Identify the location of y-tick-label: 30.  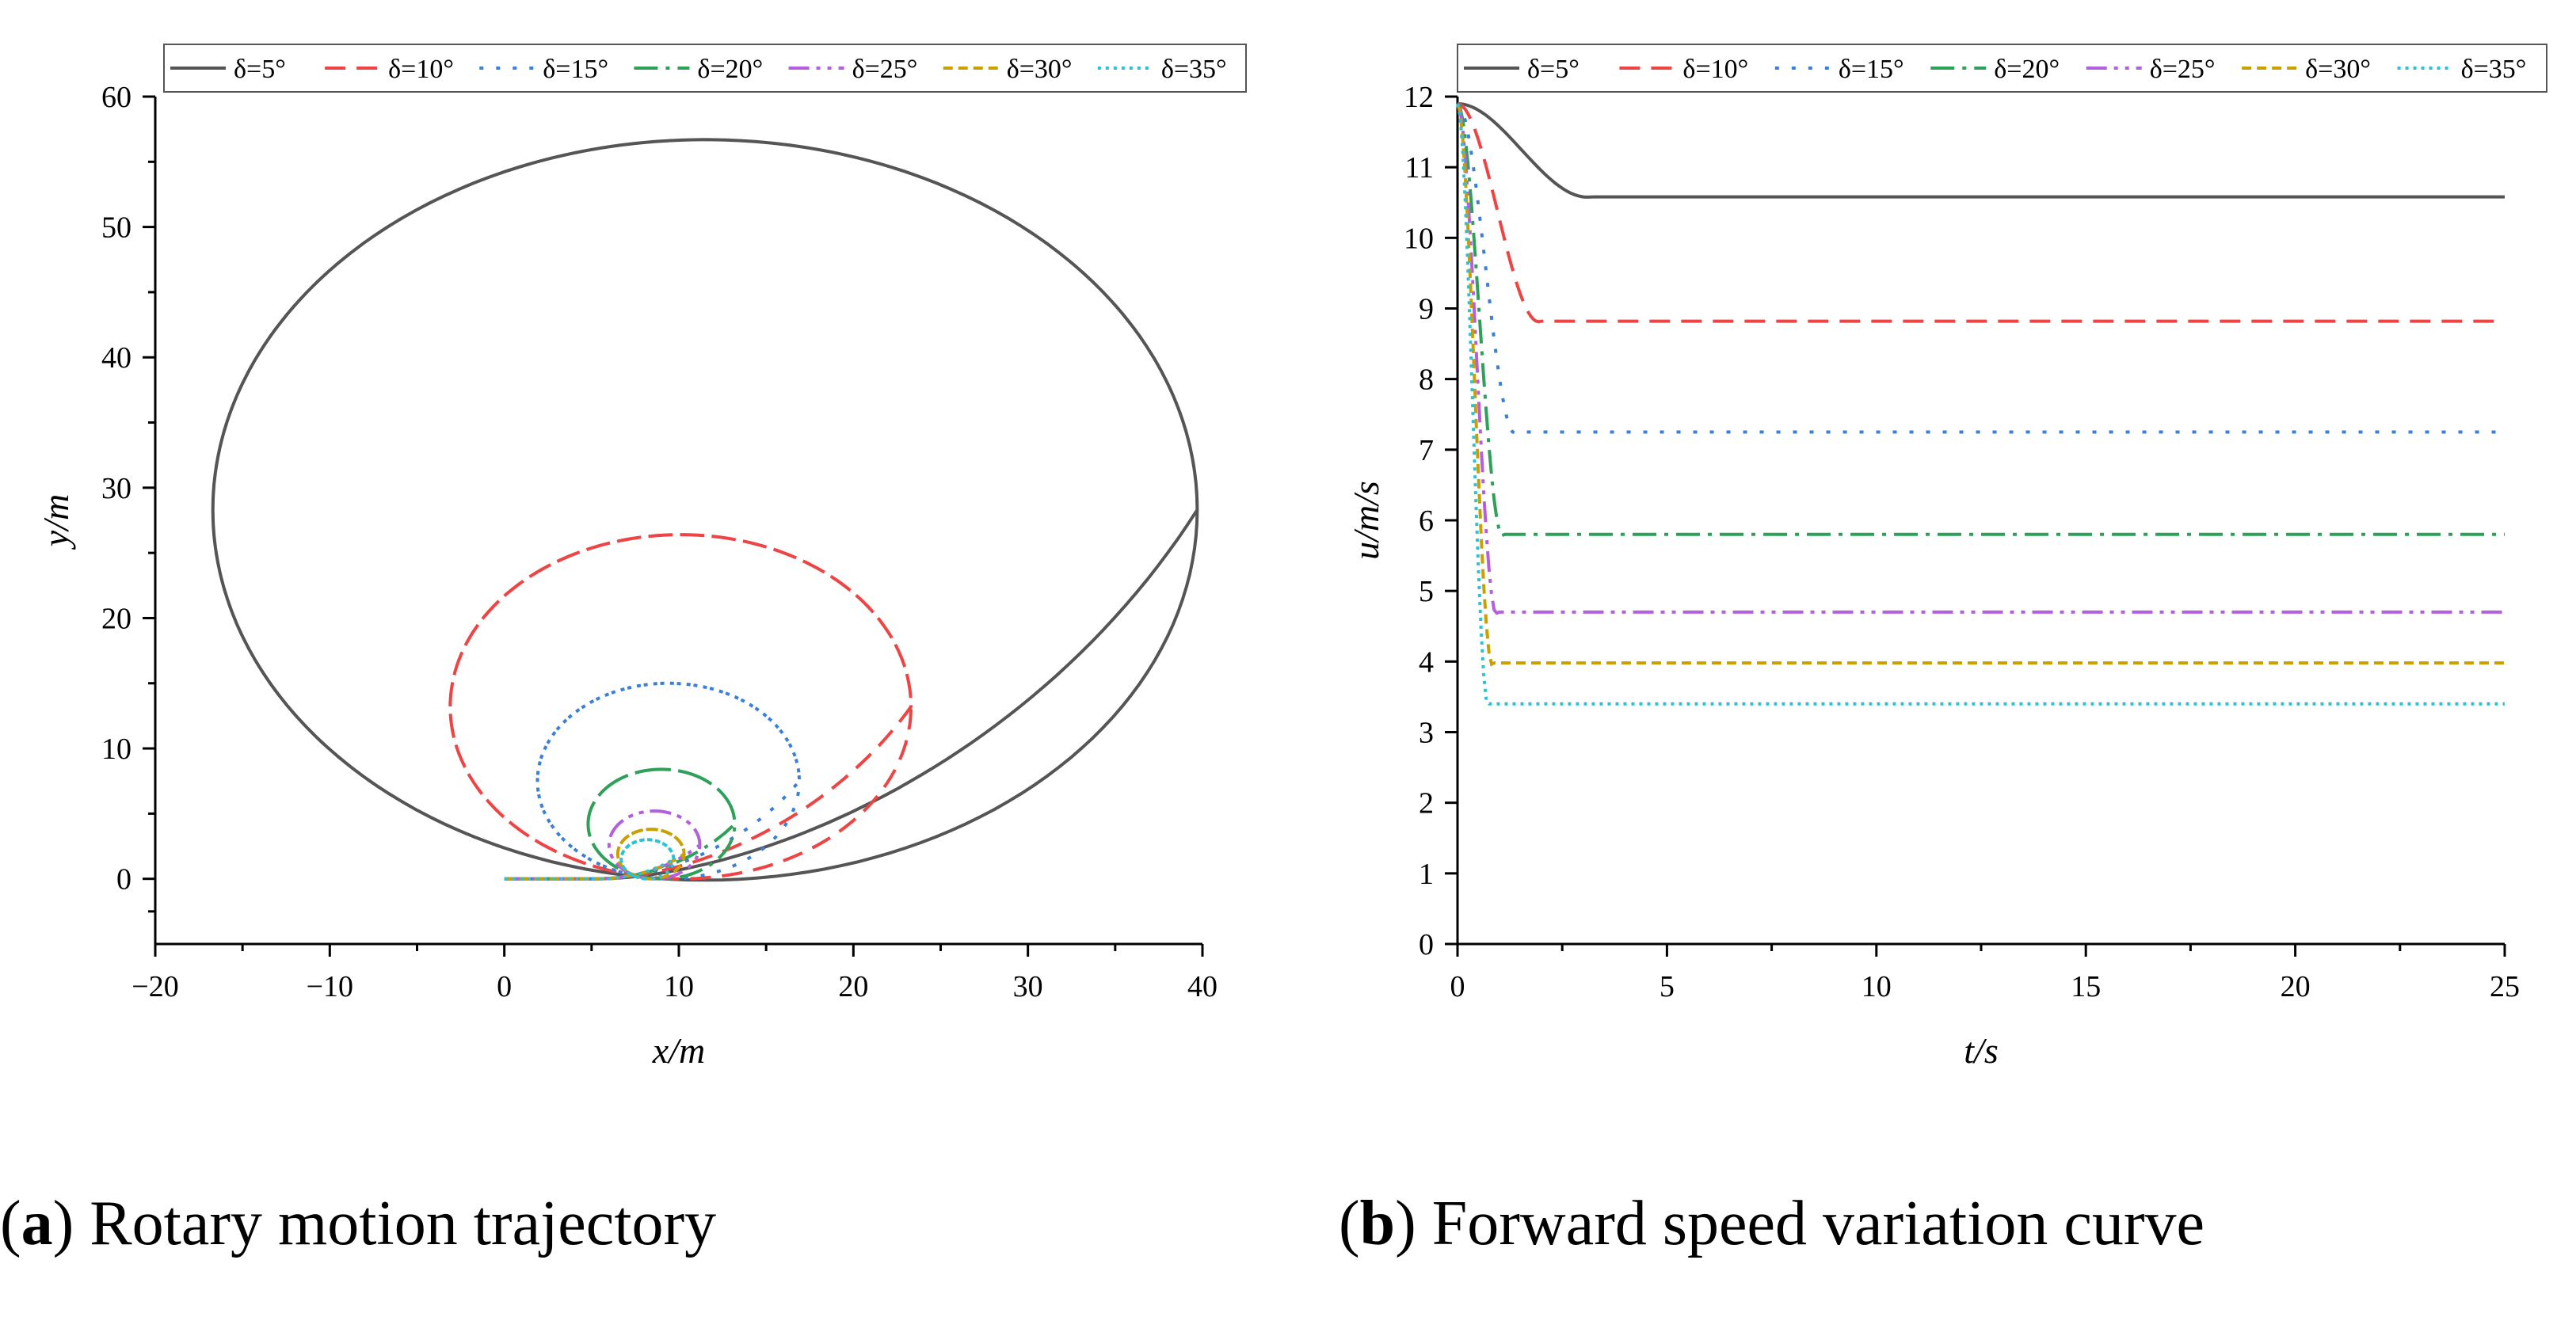
(116, 488).